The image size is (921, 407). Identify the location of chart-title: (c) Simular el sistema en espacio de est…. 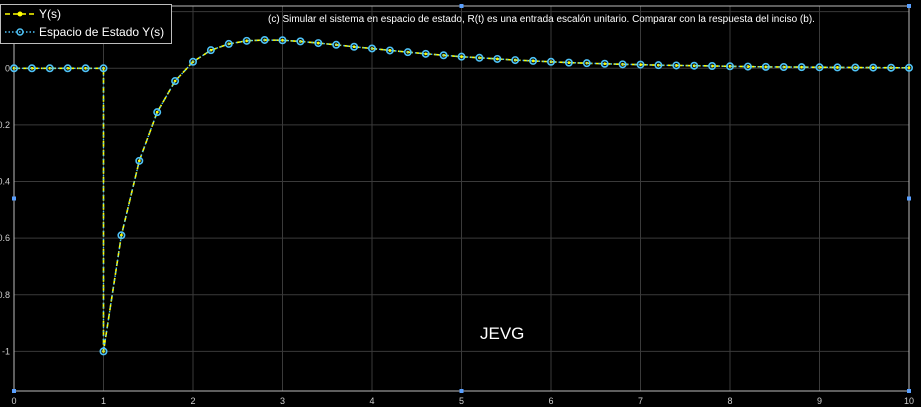
(541, 19).